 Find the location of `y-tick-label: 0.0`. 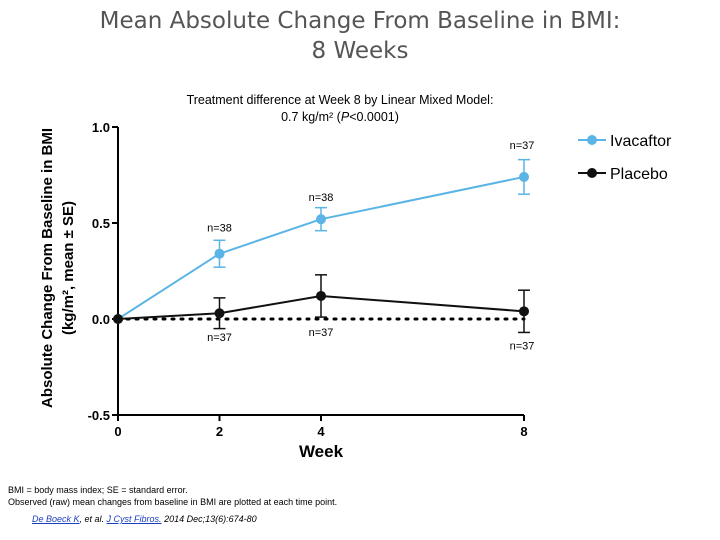

y-tick-label: 0.0 is located at coordinates (101, 319).